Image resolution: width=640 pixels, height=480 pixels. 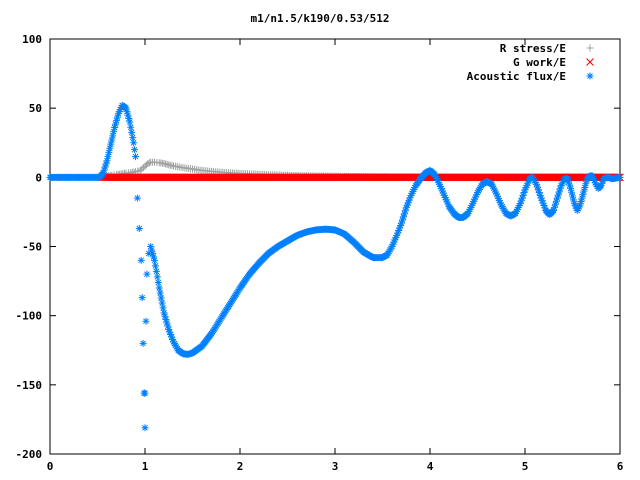 I want to click on x-tick-label: 2, so click(x=240, y=466).